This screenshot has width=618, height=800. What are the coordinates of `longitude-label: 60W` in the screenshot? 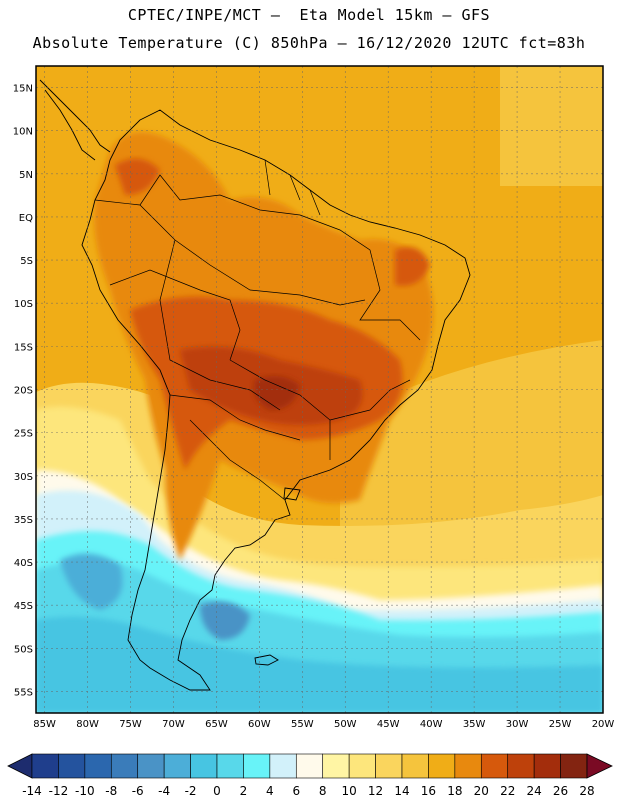 It's located at (259, 724).